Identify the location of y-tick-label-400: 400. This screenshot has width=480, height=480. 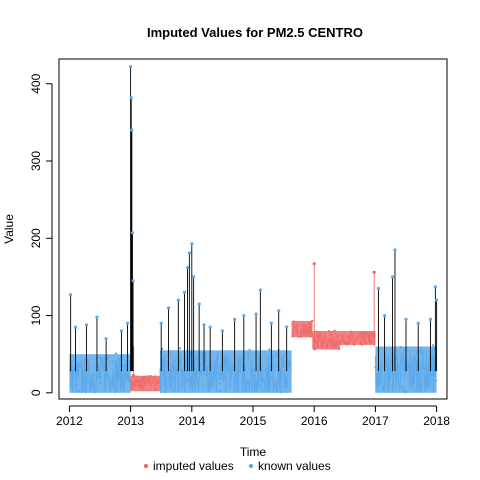
(36, 83).